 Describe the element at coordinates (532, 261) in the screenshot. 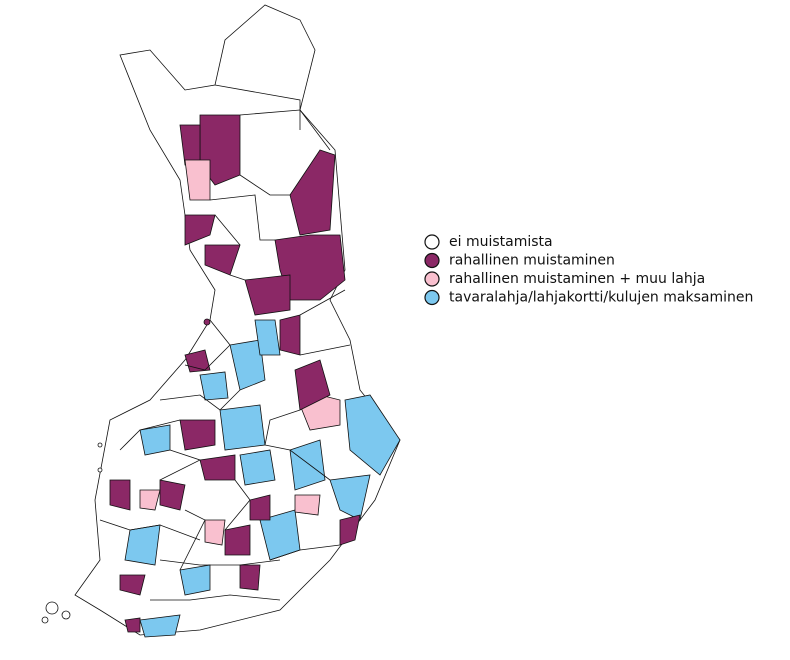

I see `legend-label: rahallinen muistaminen` at that location.